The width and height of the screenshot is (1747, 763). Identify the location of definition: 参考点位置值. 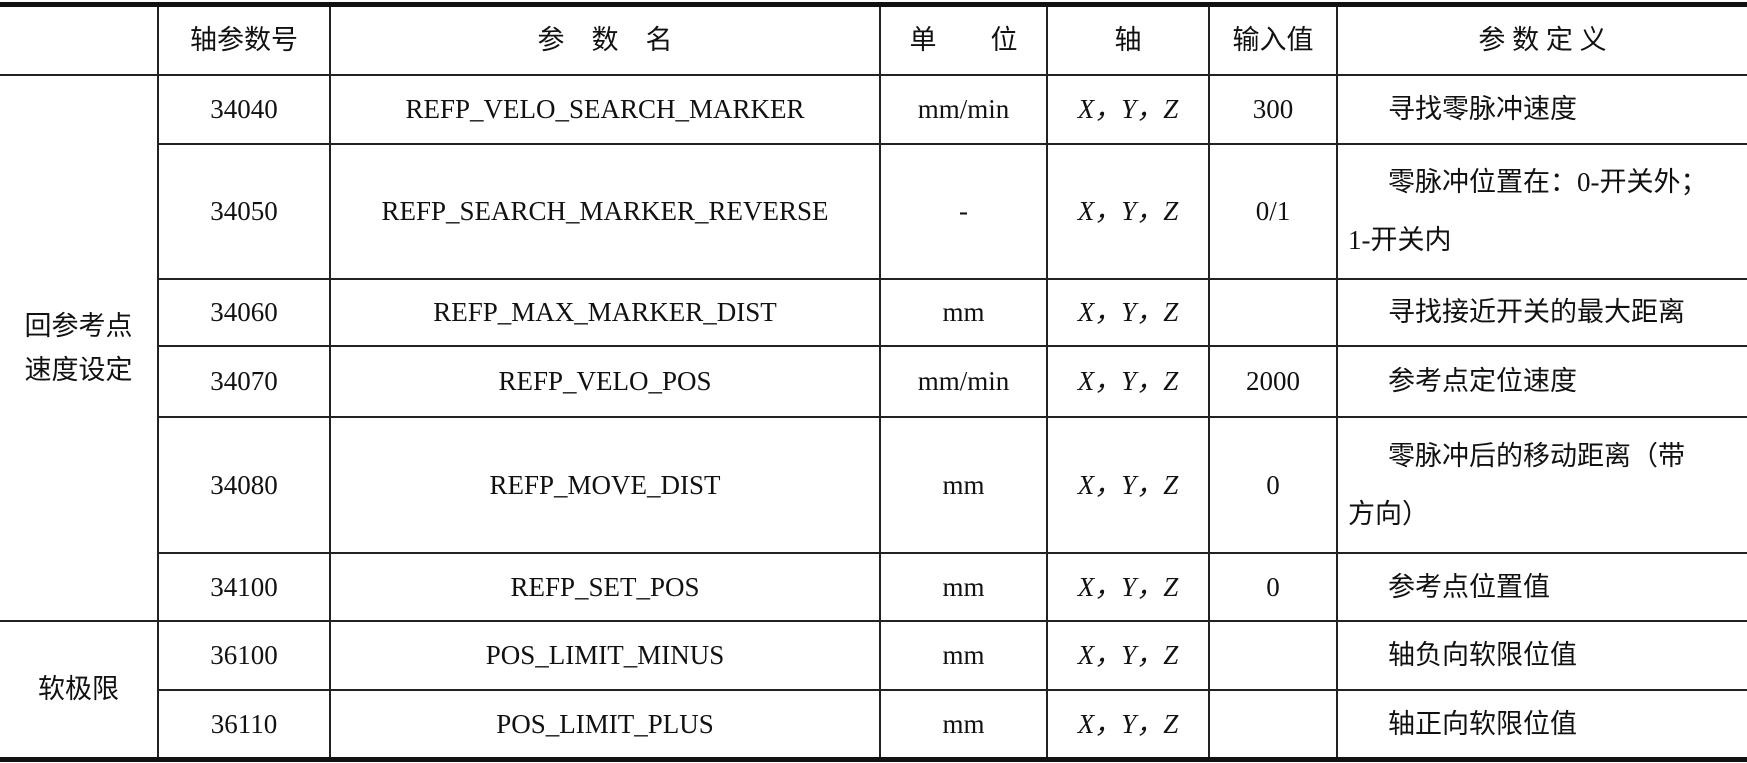
(1541, 586).